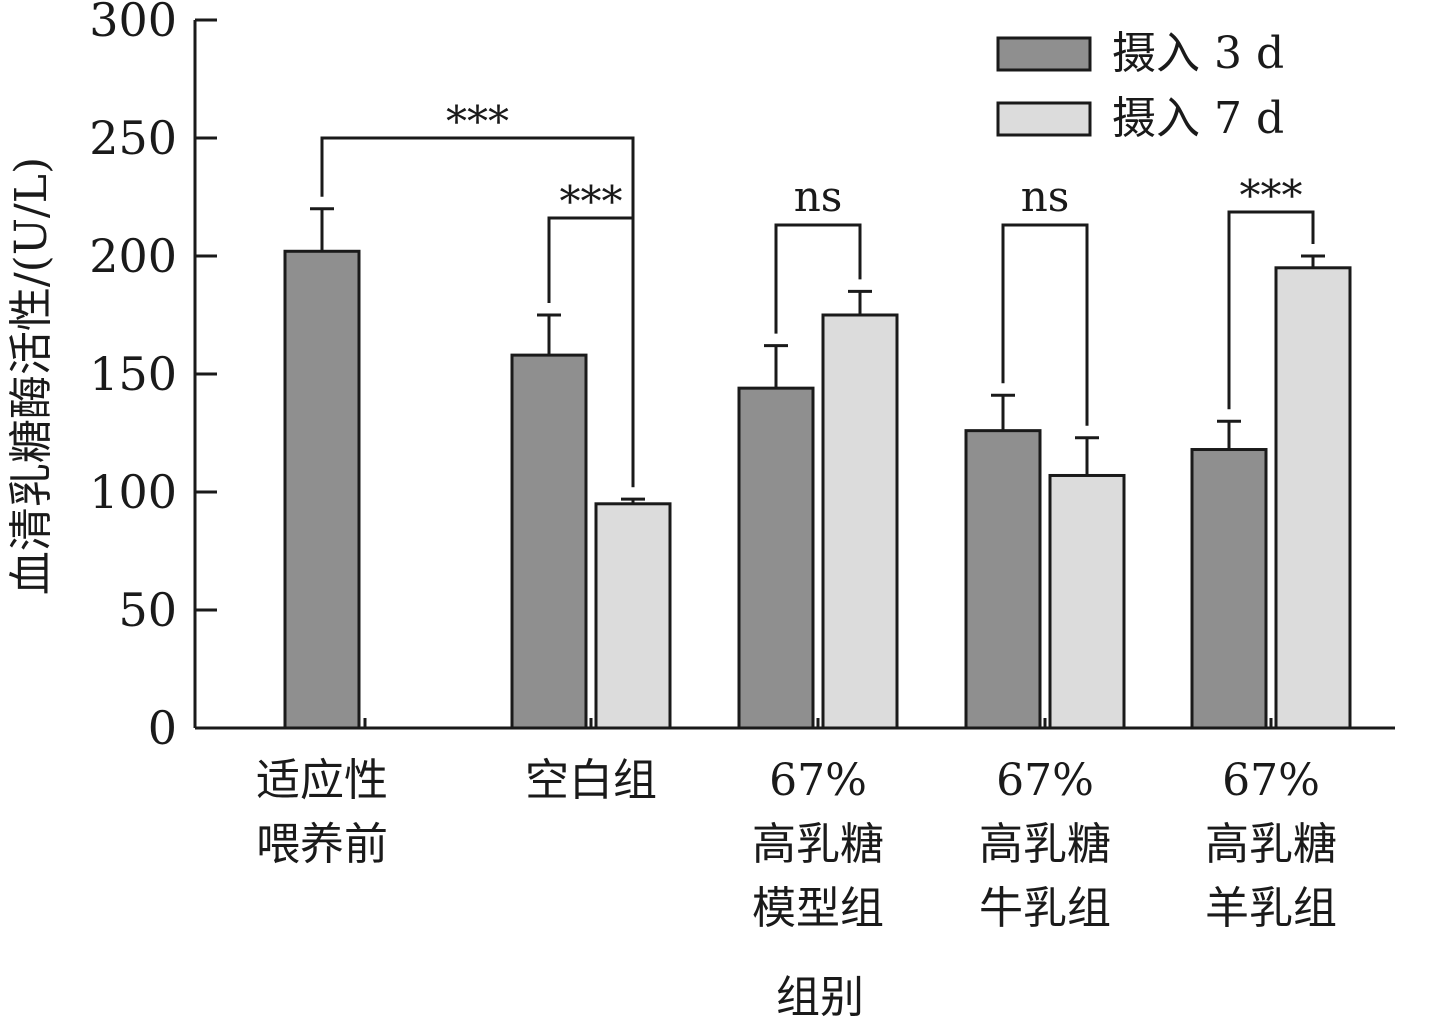 The height and width of the screenshot is (1027, 1442). I want to click on y-tick-label: 250, so click(133, 138).